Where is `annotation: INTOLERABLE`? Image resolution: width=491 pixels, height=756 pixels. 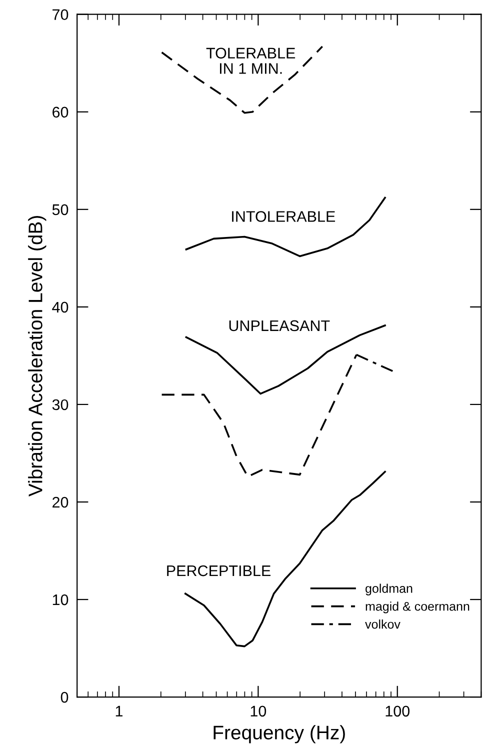
annotation: INTOLERABLE is located at coordinates (284, 216).